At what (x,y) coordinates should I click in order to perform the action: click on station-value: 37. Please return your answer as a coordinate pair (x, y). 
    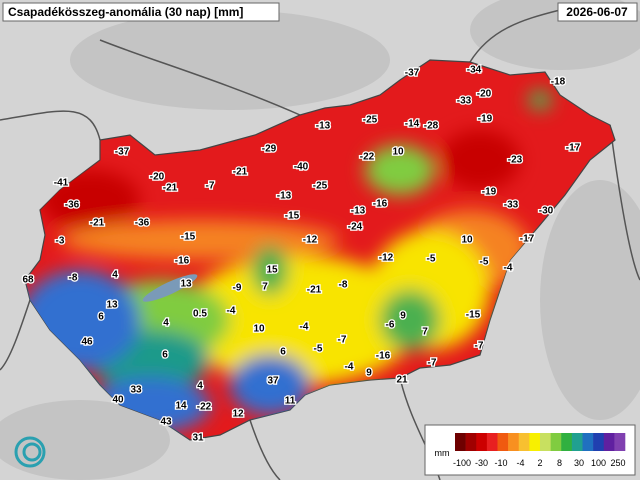
    Looking at the image, I should click on (273, 381).